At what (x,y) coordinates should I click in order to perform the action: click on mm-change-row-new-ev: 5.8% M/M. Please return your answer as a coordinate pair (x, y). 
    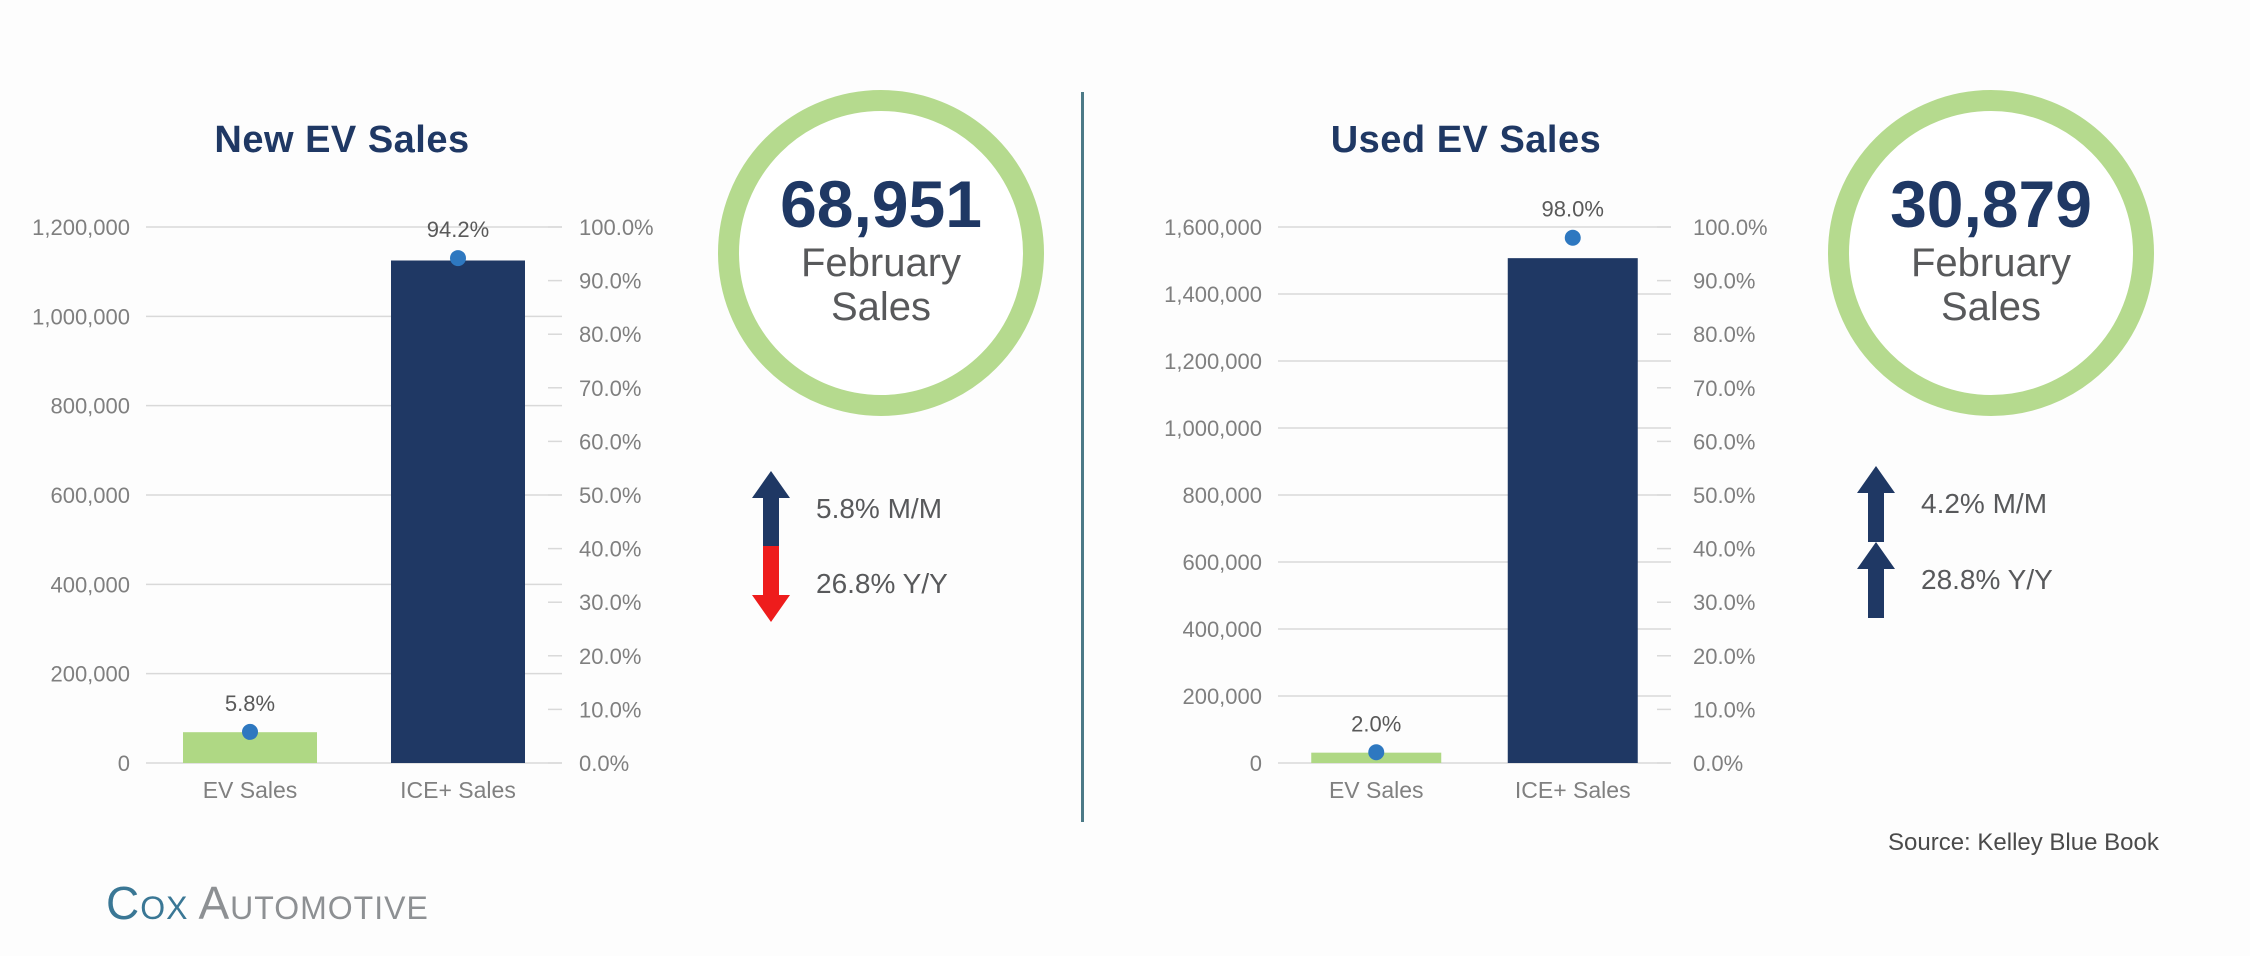
    Looking at the image, I should click on (847, 509).